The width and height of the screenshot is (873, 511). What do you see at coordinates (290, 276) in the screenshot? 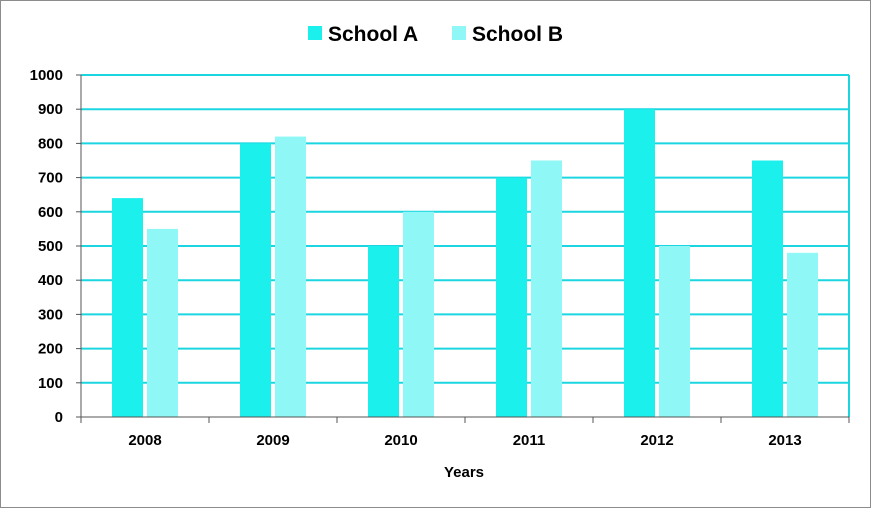
I see `bar-school-b-2009` at bounding box center [290, 276].